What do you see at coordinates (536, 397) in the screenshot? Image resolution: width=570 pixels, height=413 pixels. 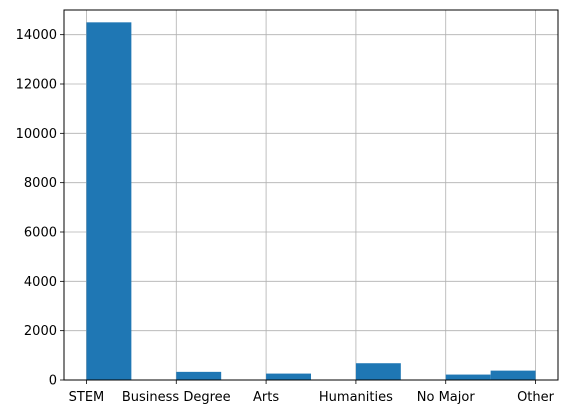 I see `x-tick-label: Other` at bounding box center [536, 397].